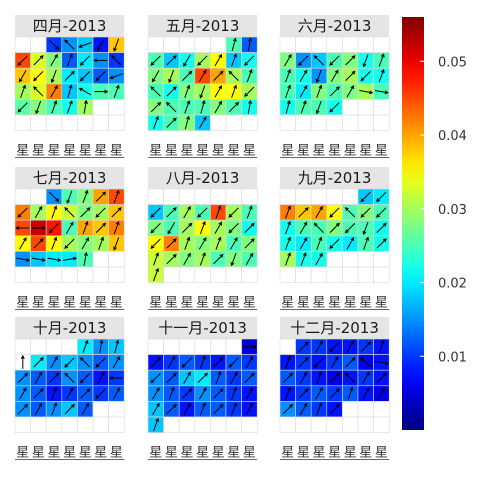  Describe the element at coordinates (452, 62) in the screenshot. I see `colorbar-tick-label: 0.05` at that location.